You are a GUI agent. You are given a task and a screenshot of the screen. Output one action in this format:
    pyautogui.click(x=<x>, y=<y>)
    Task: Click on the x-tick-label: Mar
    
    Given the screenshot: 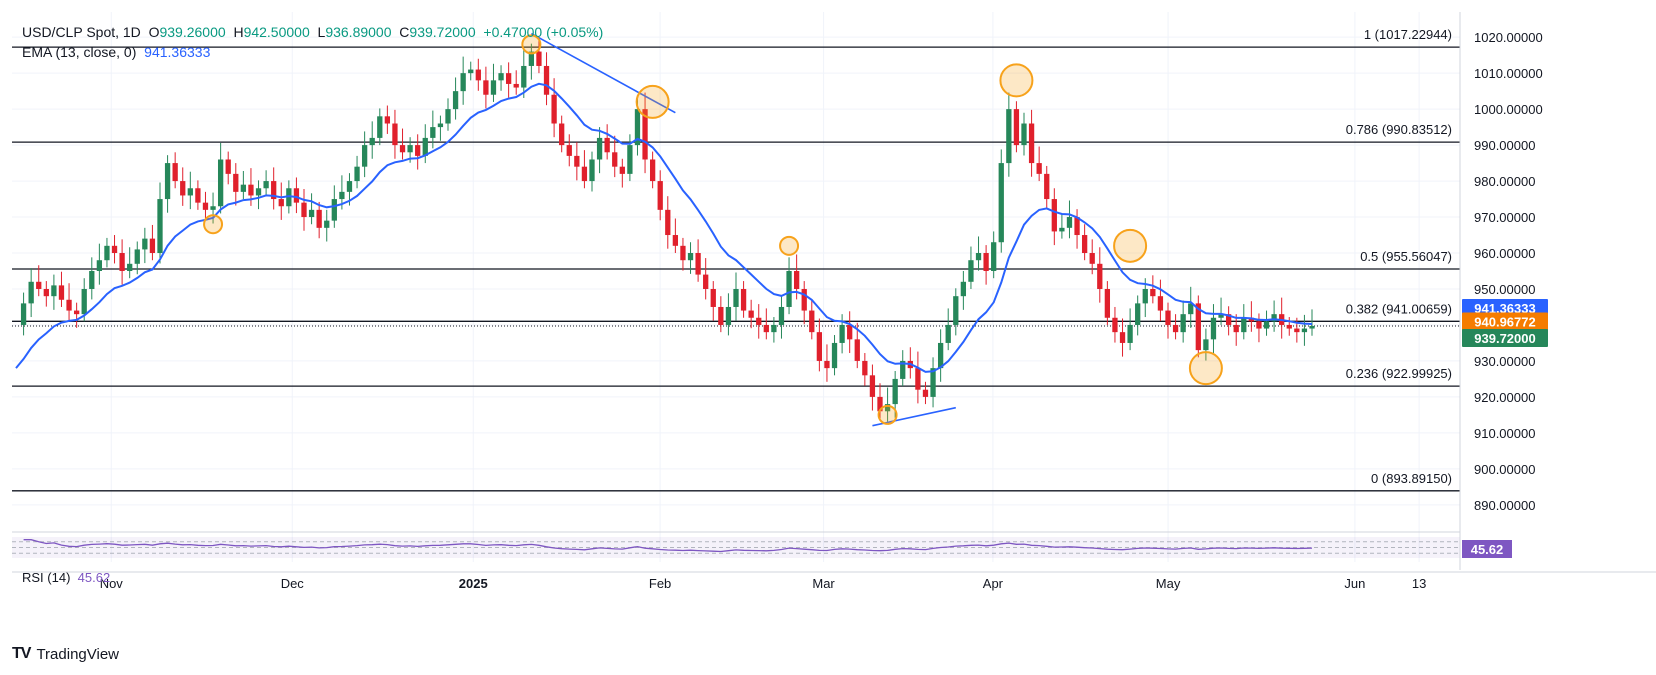 What is the action you would take?
    pyautogui.click(x=823, y=583)
    